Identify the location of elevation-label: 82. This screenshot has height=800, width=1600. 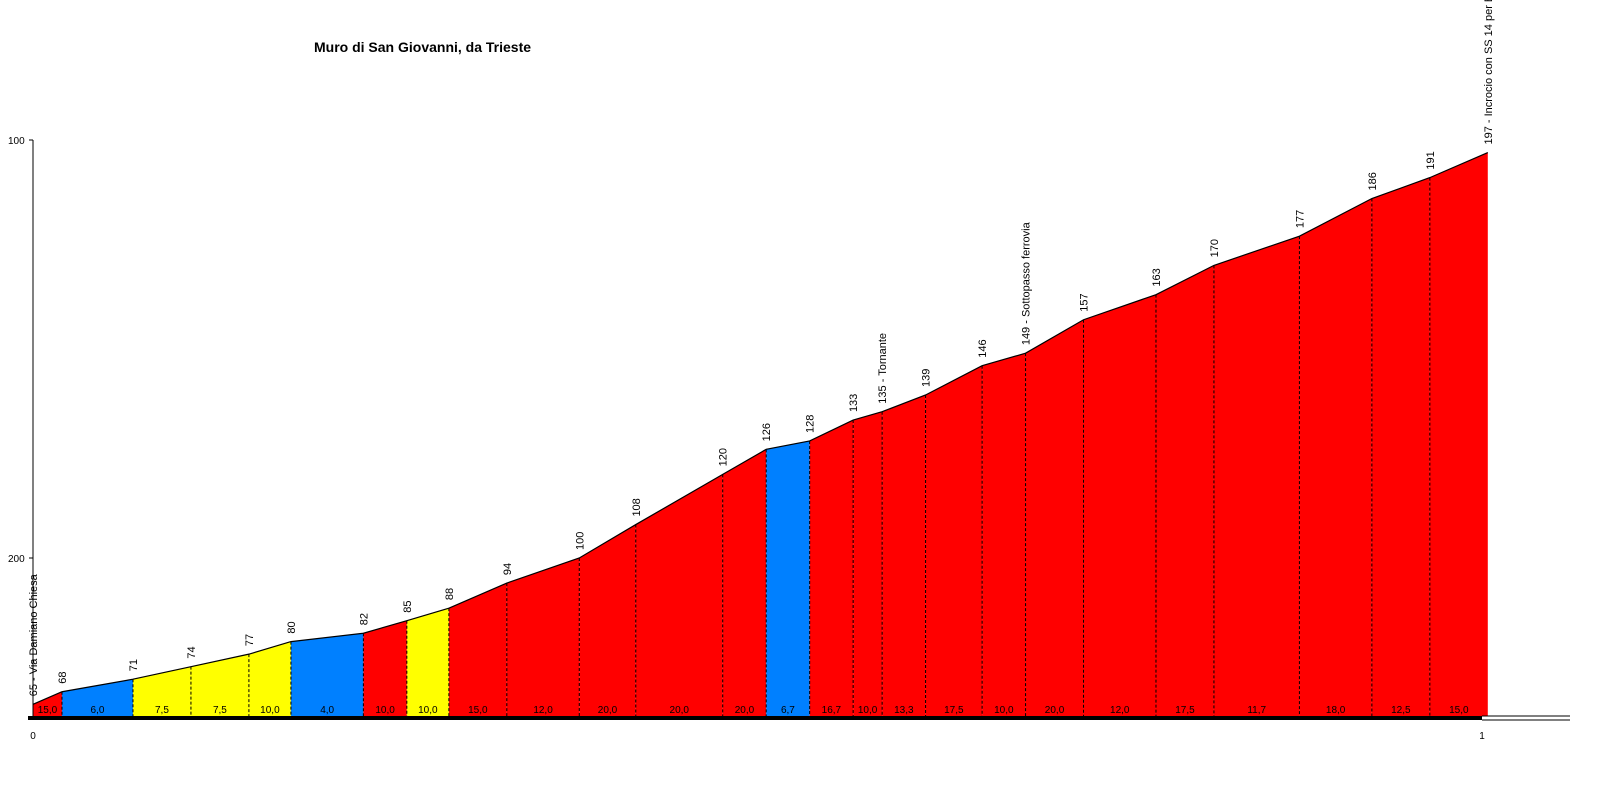
(364, 619).